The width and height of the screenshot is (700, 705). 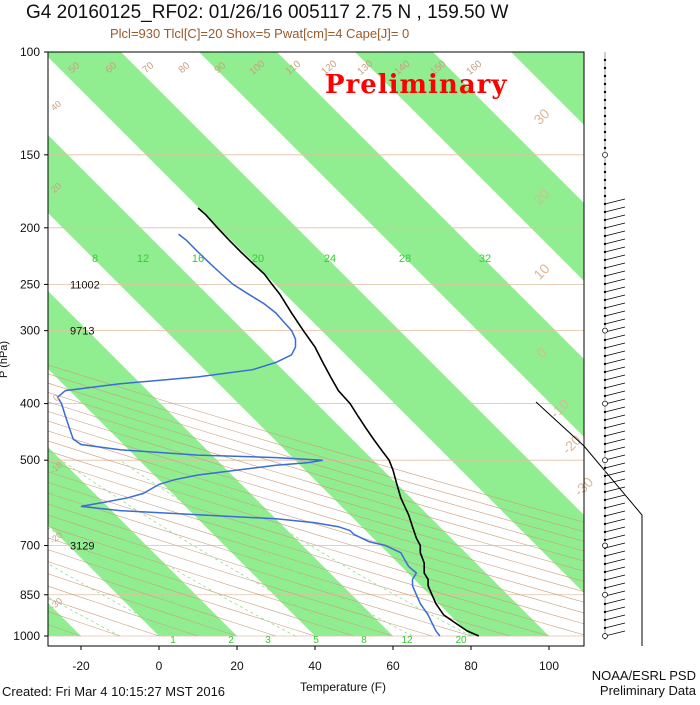 What do you see at coordinates (30, 155) in the screenshot?
I see `y-tick-label: 150` at bounding box center [30, 155].